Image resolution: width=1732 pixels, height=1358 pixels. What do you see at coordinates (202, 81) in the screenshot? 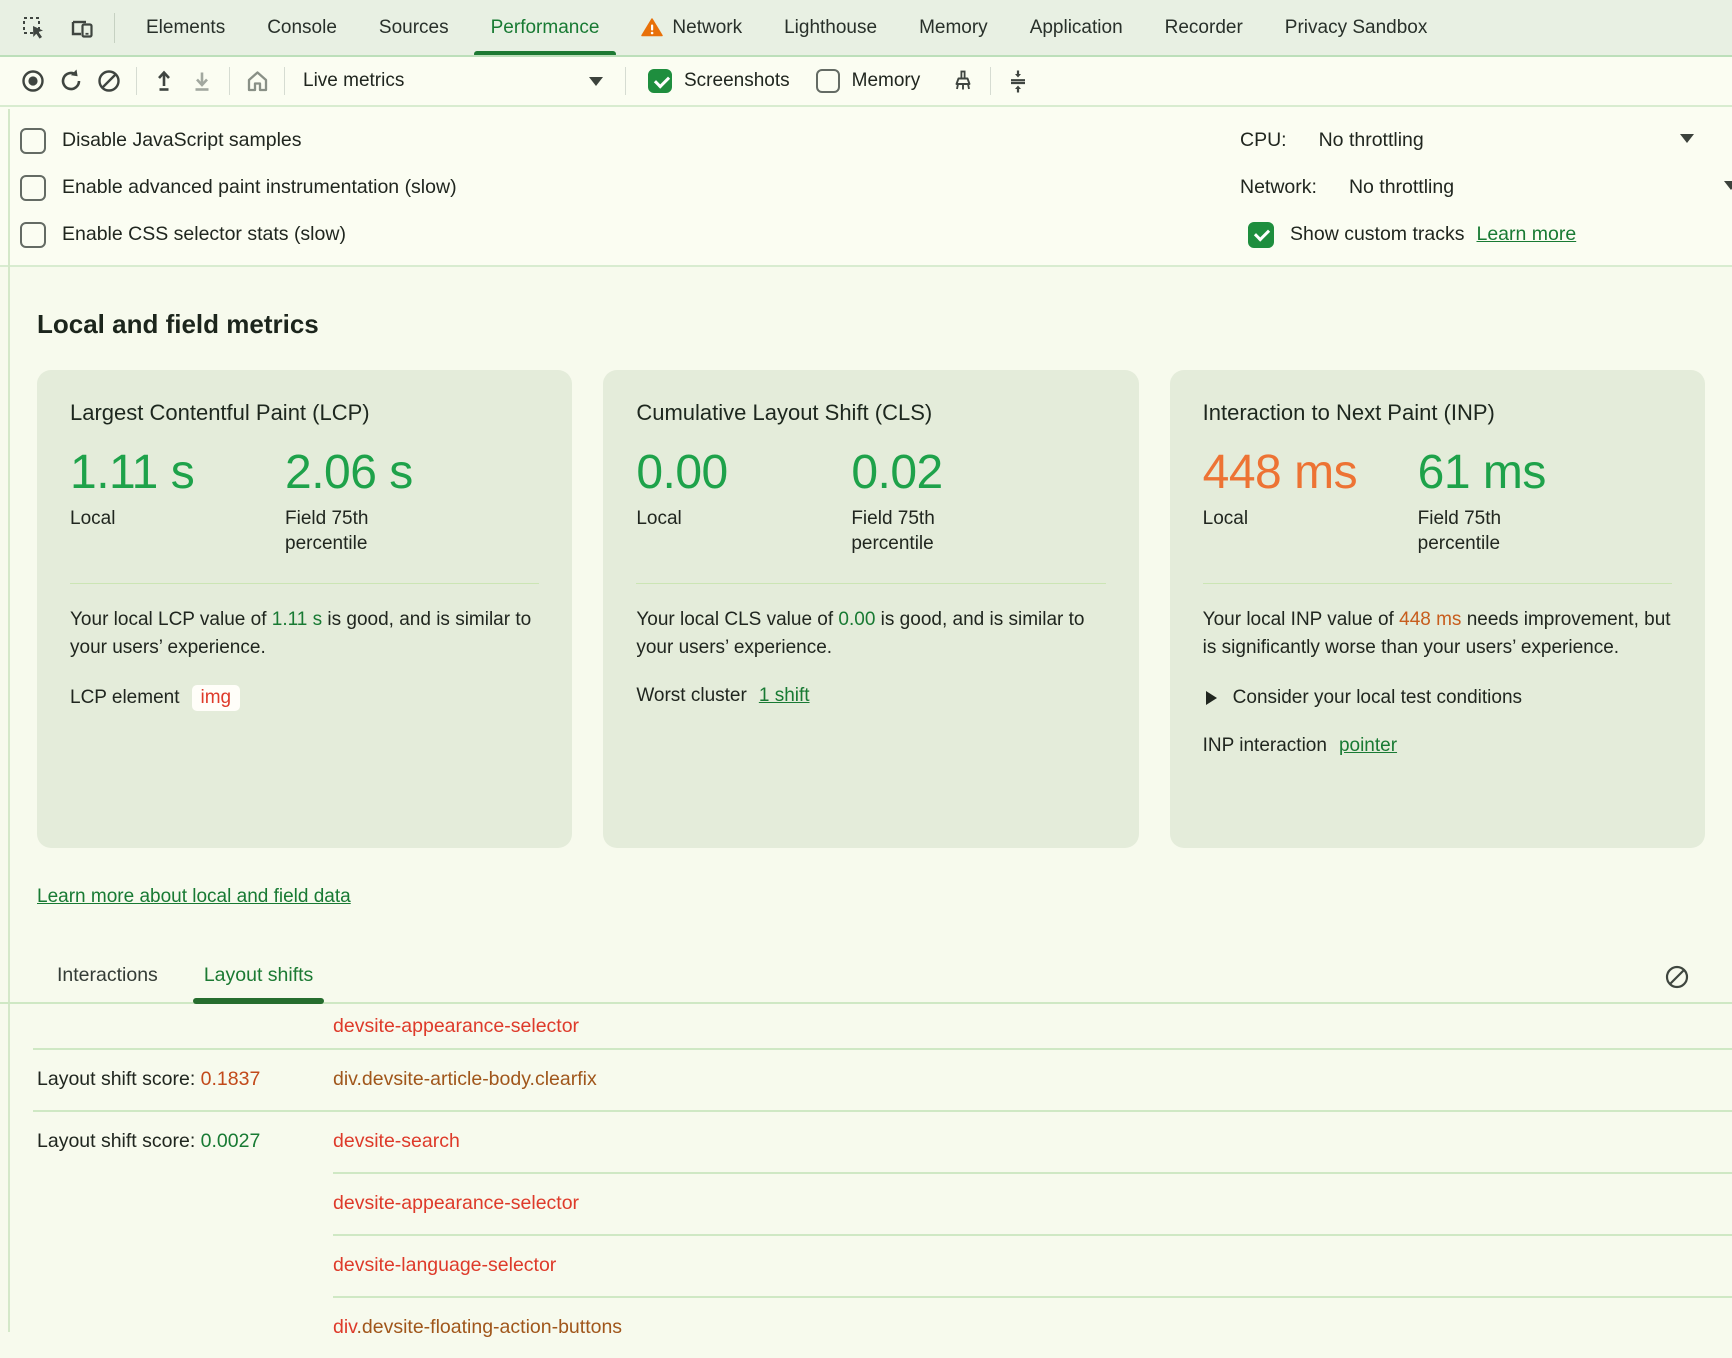
I see `download-profile-button` at bounding box center [202, 81].